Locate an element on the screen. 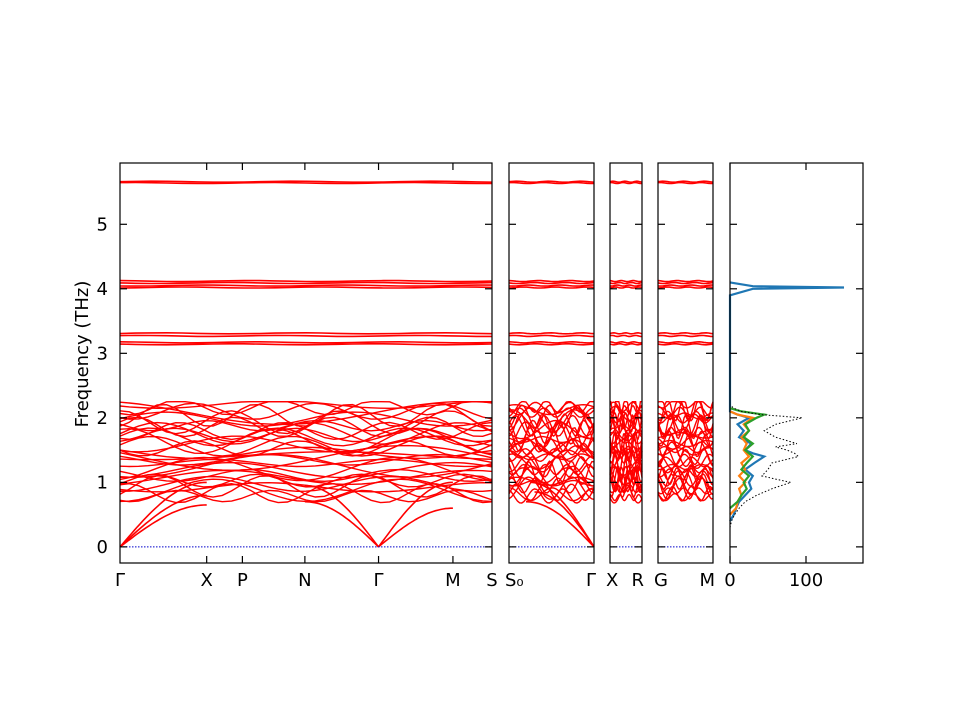 The image size is (960, 720). x-tick-label: S is located at coordinates (491, 580).